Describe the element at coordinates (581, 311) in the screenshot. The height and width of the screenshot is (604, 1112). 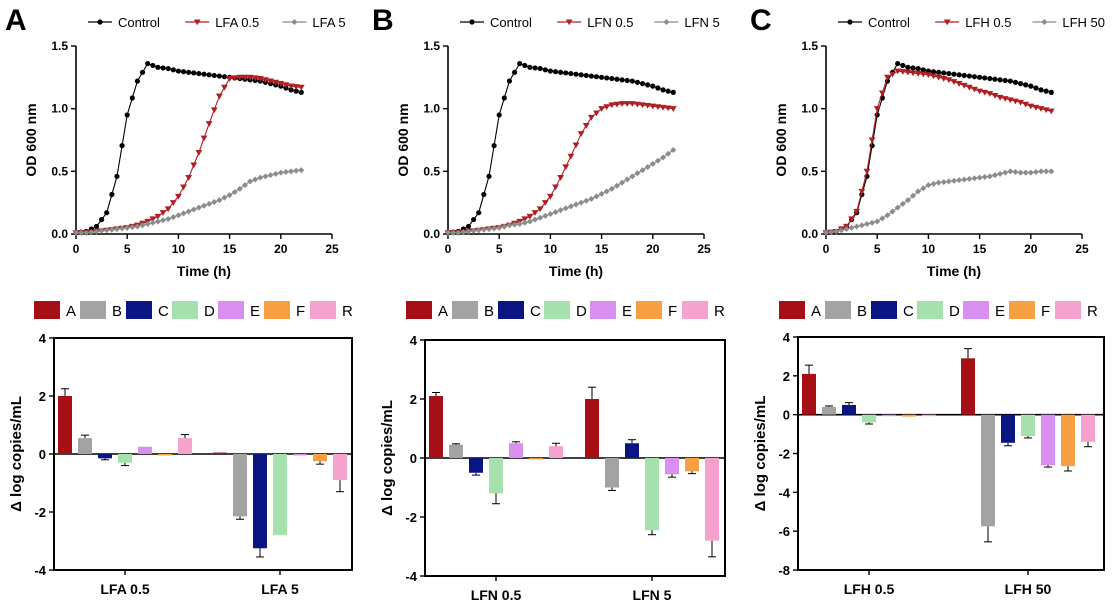
I see `legend-label: D` at that location.